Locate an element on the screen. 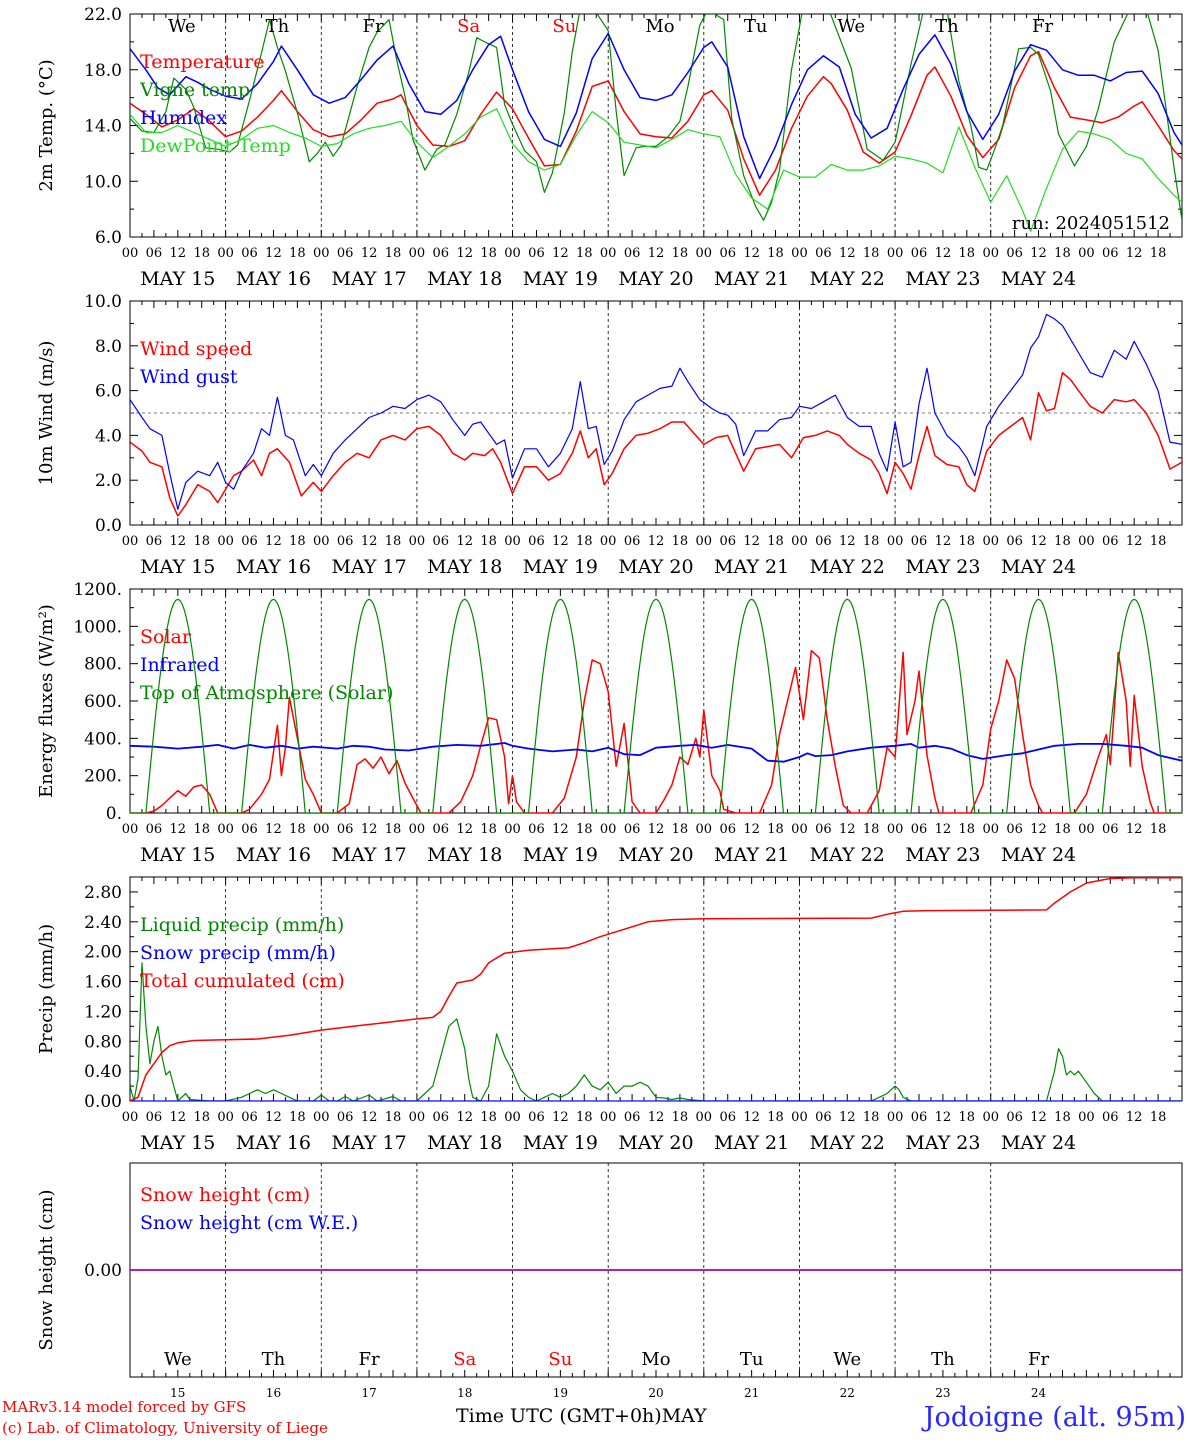 The height and width of the screenshot is (1440, 1194). legend-entry: Humidex is located at coordinates (183, 118).